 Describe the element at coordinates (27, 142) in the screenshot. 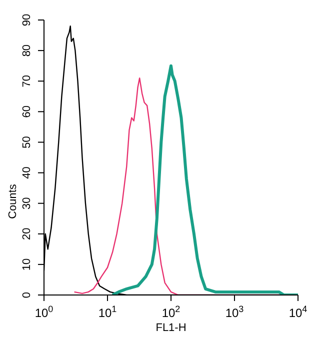

I see `y-tick-label: 50` at that location.